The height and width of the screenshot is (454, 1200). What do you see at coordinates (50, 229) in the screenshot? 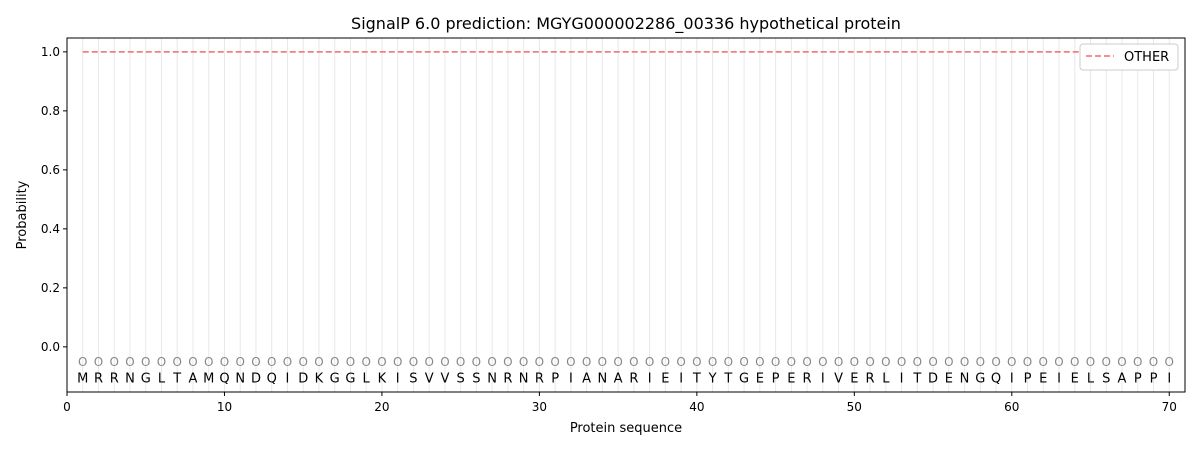
I see `y-tick-label: 0.4` at bounding box center [50, 229].